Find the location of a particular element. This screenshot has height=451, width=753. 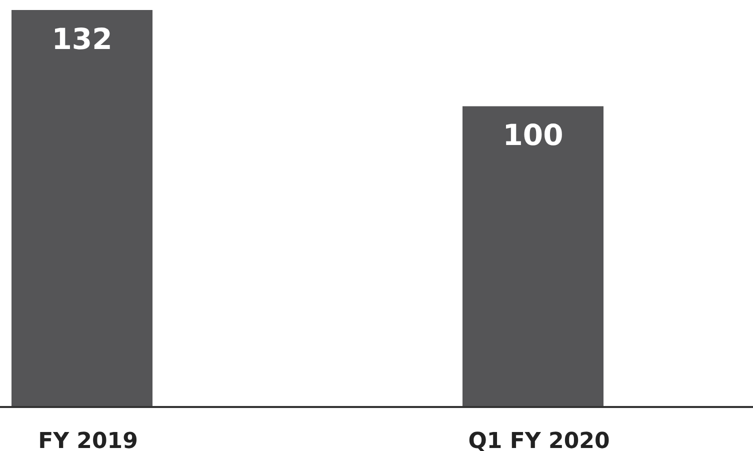

x-tick-label: Q1 FY 2020 is located at coordinates (539, 440).